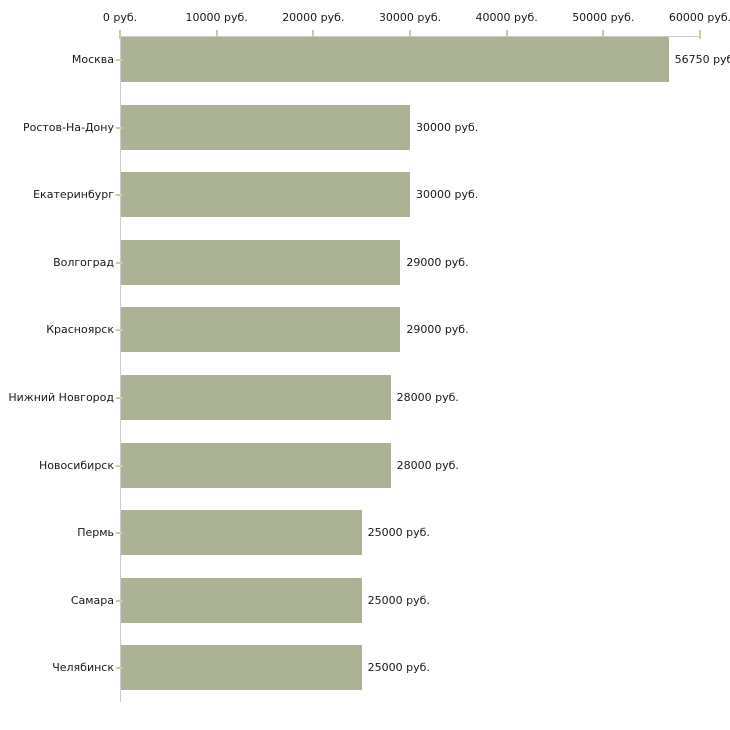  I want to click on category-label: Самара, so click(92, 600).